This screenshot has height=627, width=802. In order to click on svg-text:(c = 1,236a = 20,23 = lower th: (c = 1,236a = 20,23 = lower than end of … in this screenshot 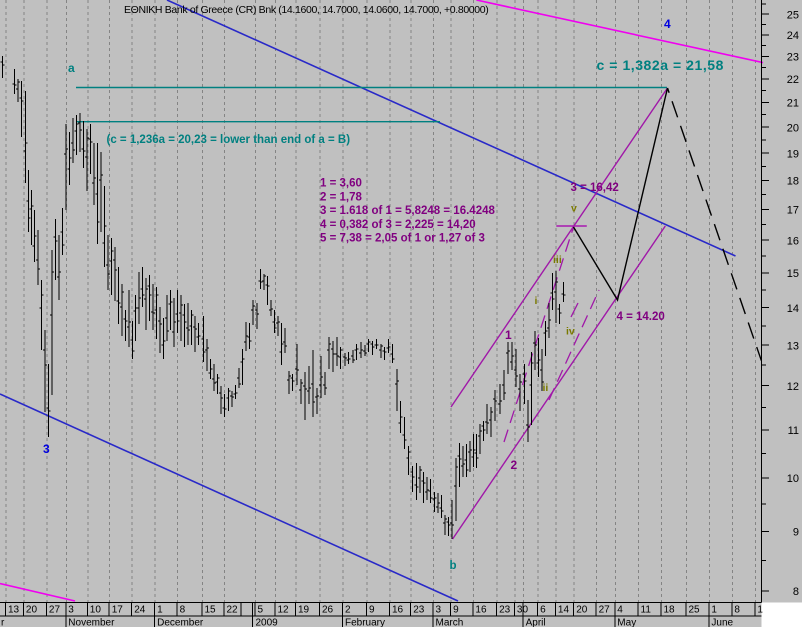, I will do `click(229, 140)`.